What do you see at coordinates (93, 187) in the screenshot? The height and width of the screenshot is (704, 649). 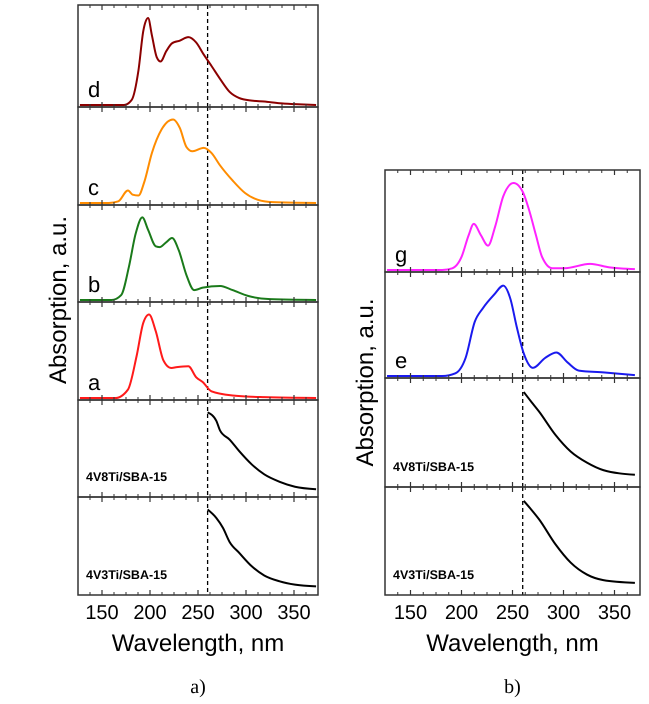 I see `series-label: c` at bounding box center [93, 187].